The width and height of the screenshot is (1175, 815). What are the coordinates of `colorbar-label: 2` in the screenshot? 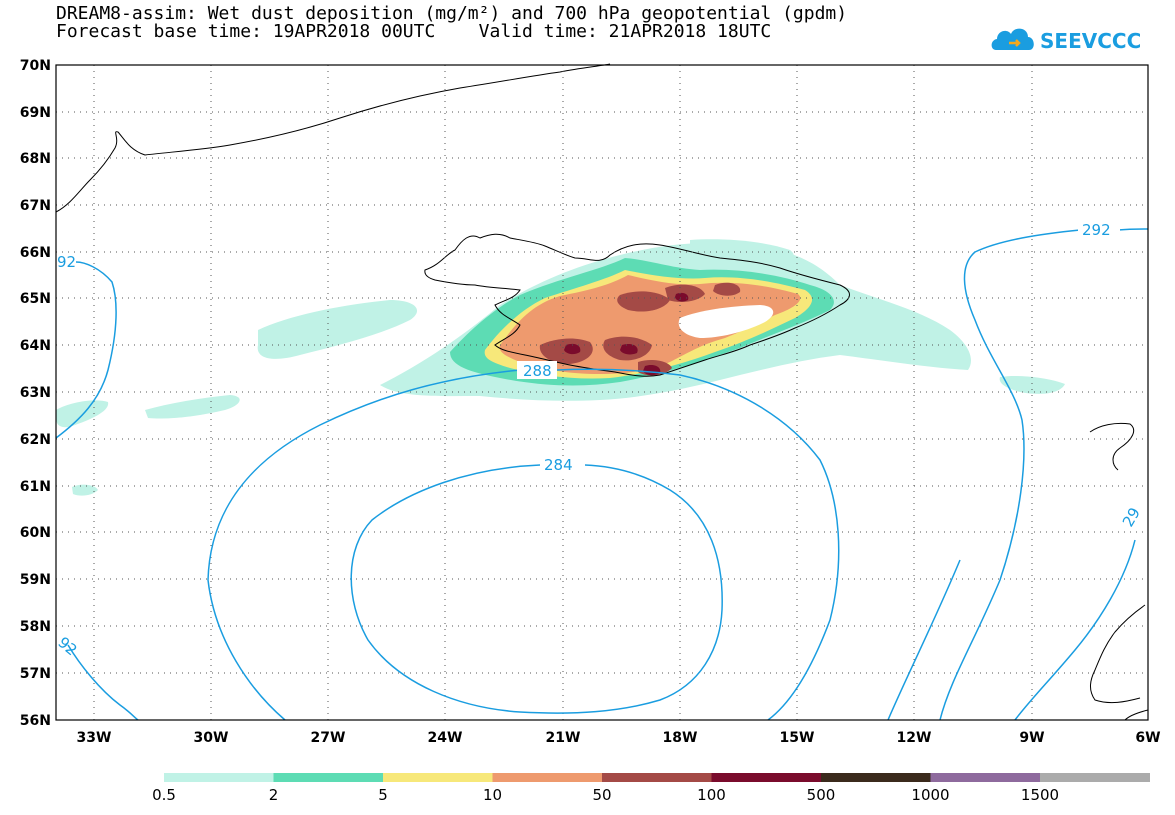 It's located at (274, 795).